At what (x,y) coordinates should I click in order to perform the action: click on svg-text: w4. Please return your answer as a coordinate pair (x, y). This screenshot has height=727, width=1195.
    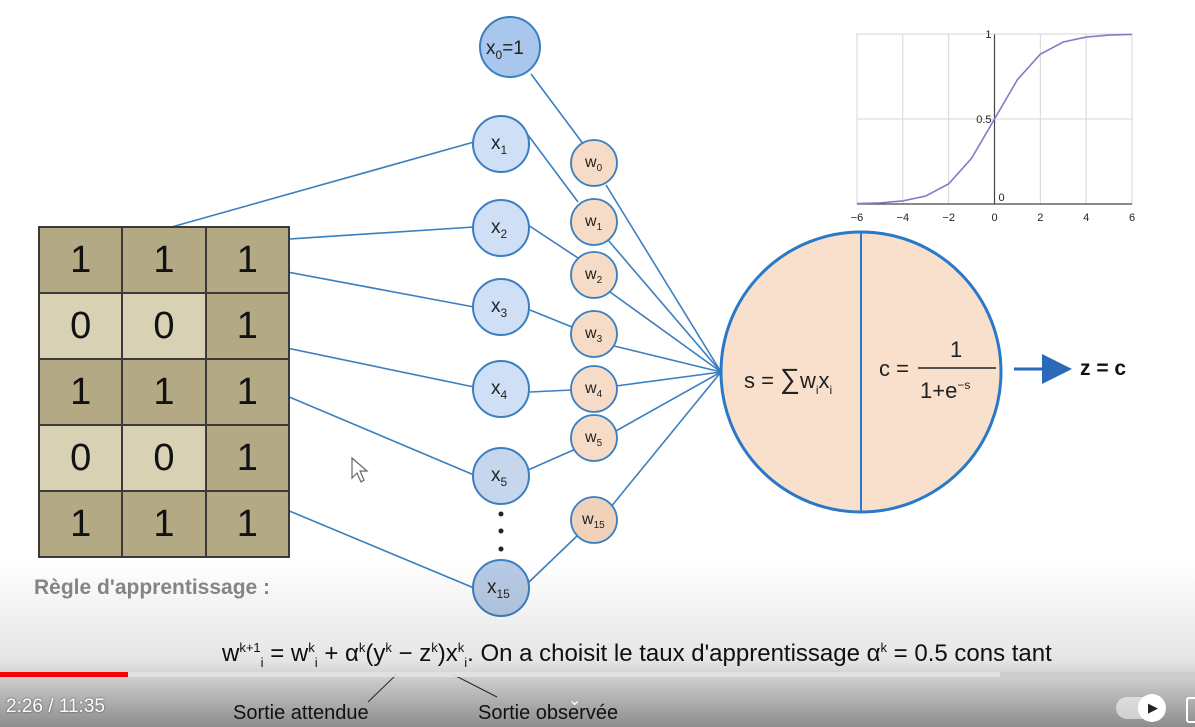
    Looking at the image, I should click on (593, 390).